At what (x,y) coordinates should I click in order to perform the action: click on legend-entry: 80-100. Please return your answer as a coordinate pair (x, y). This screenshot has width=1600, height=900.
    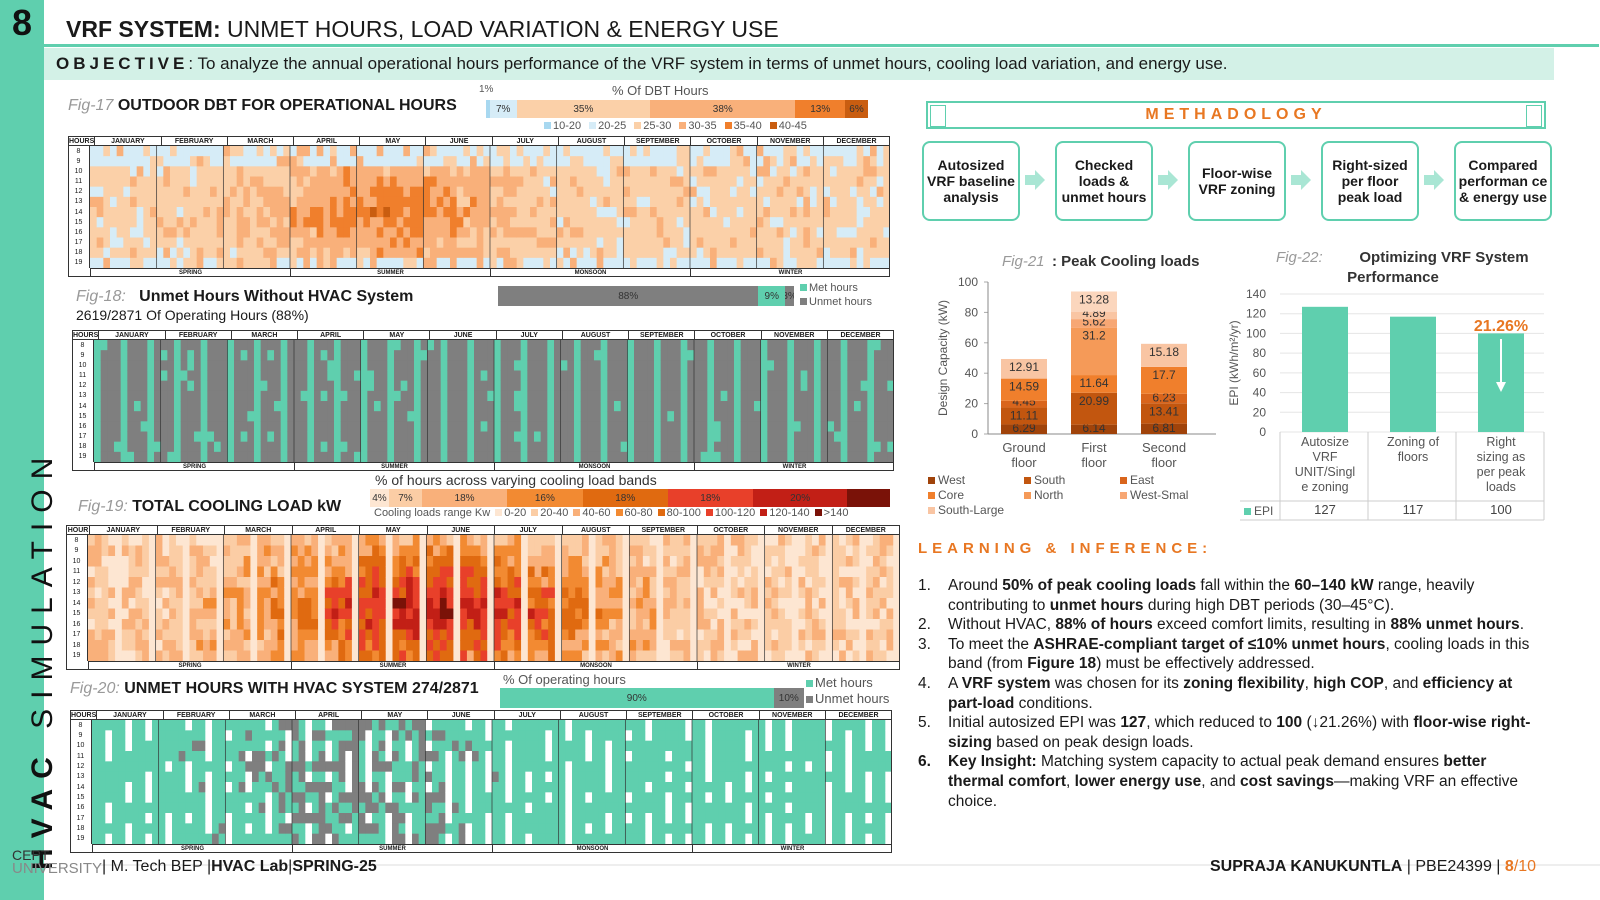
    Looking at the image, I should click on (679, 513).